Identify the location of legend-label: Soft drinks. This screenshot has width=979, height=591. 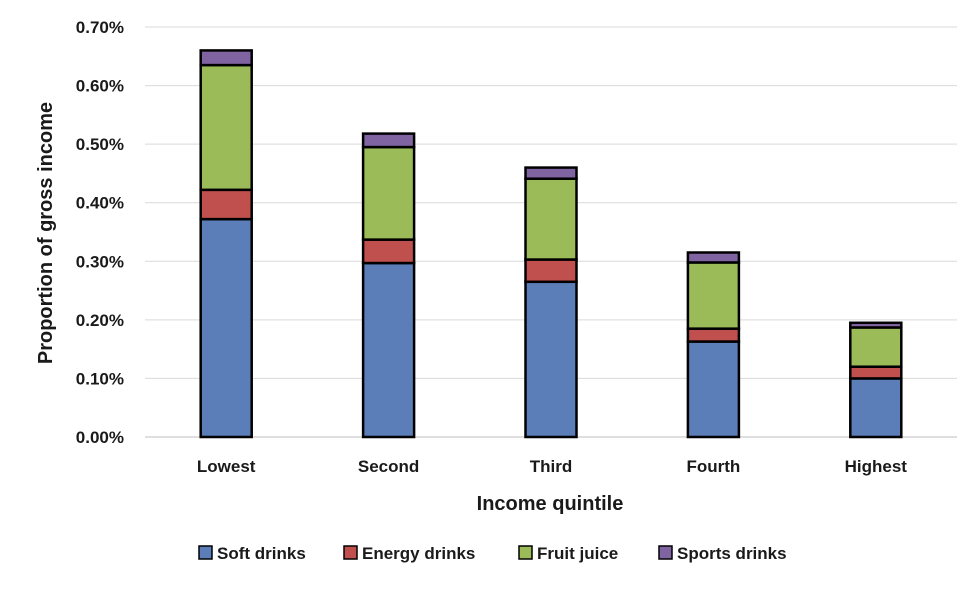
(261, 553).